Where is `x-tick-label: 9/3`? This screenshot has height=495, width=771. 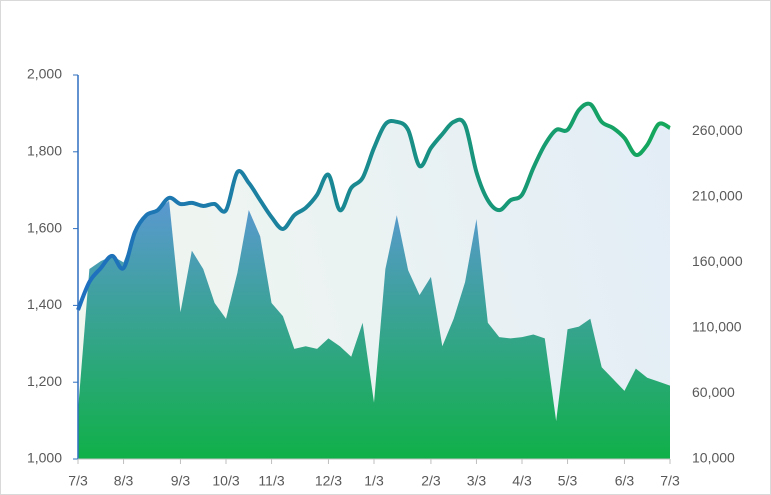 x-tick-label: 9/3 is located at coordinates (181, 481).